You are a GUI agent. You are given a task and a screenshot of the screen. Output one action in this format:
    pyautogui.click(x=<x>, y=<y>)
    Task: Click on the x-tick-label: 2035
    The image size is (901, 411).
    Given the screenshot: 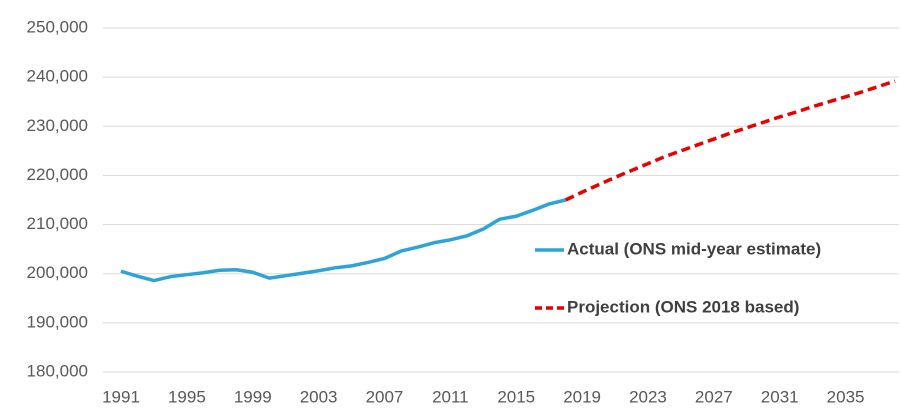 What is the action you would take?
    pyautogui.click(x=846, y=396)
    